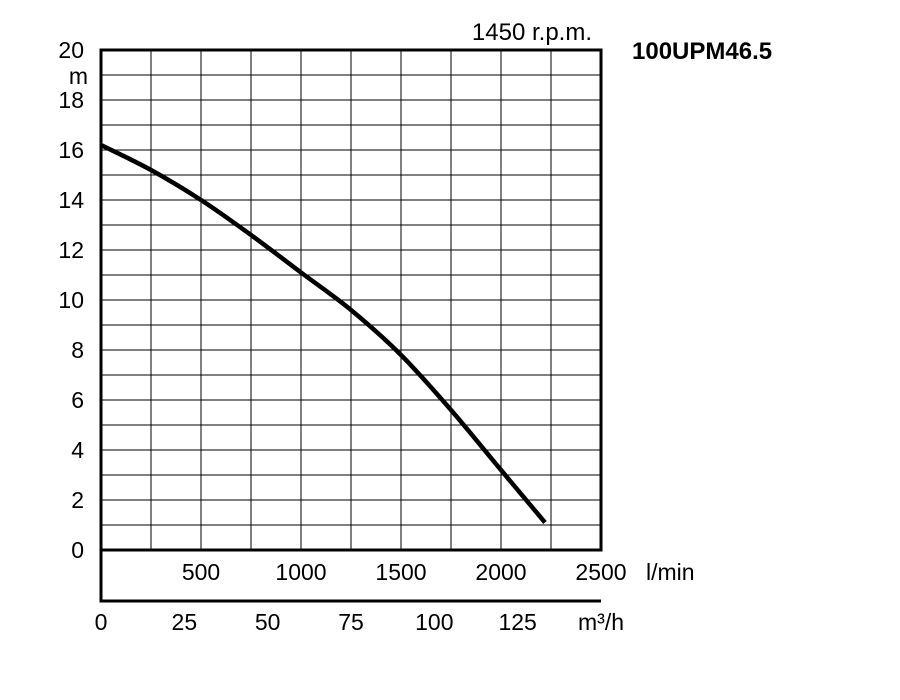 This screenshot has height=700, width=900. What do you see at coordinates (71, 200) in the screenshot?
I see `y-tick-label: 14` at bounding box center [71, 200].